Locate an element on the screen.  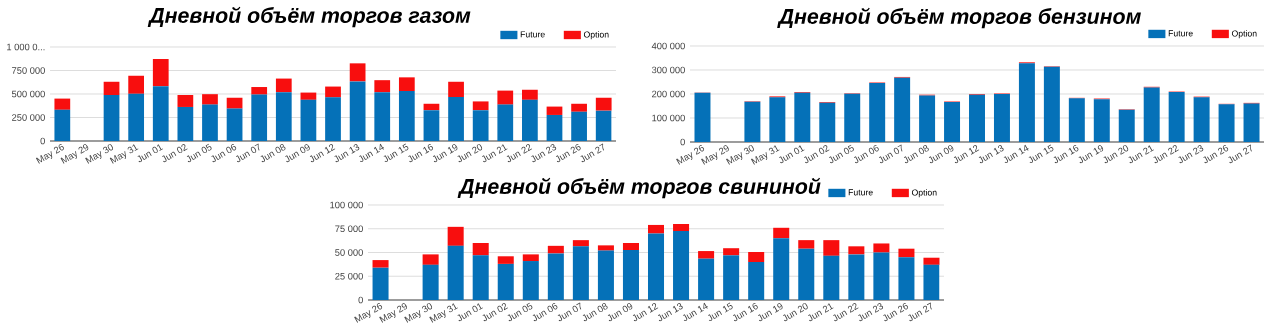
y-tick-label: 200 000 is located at coordinates (668, 94).